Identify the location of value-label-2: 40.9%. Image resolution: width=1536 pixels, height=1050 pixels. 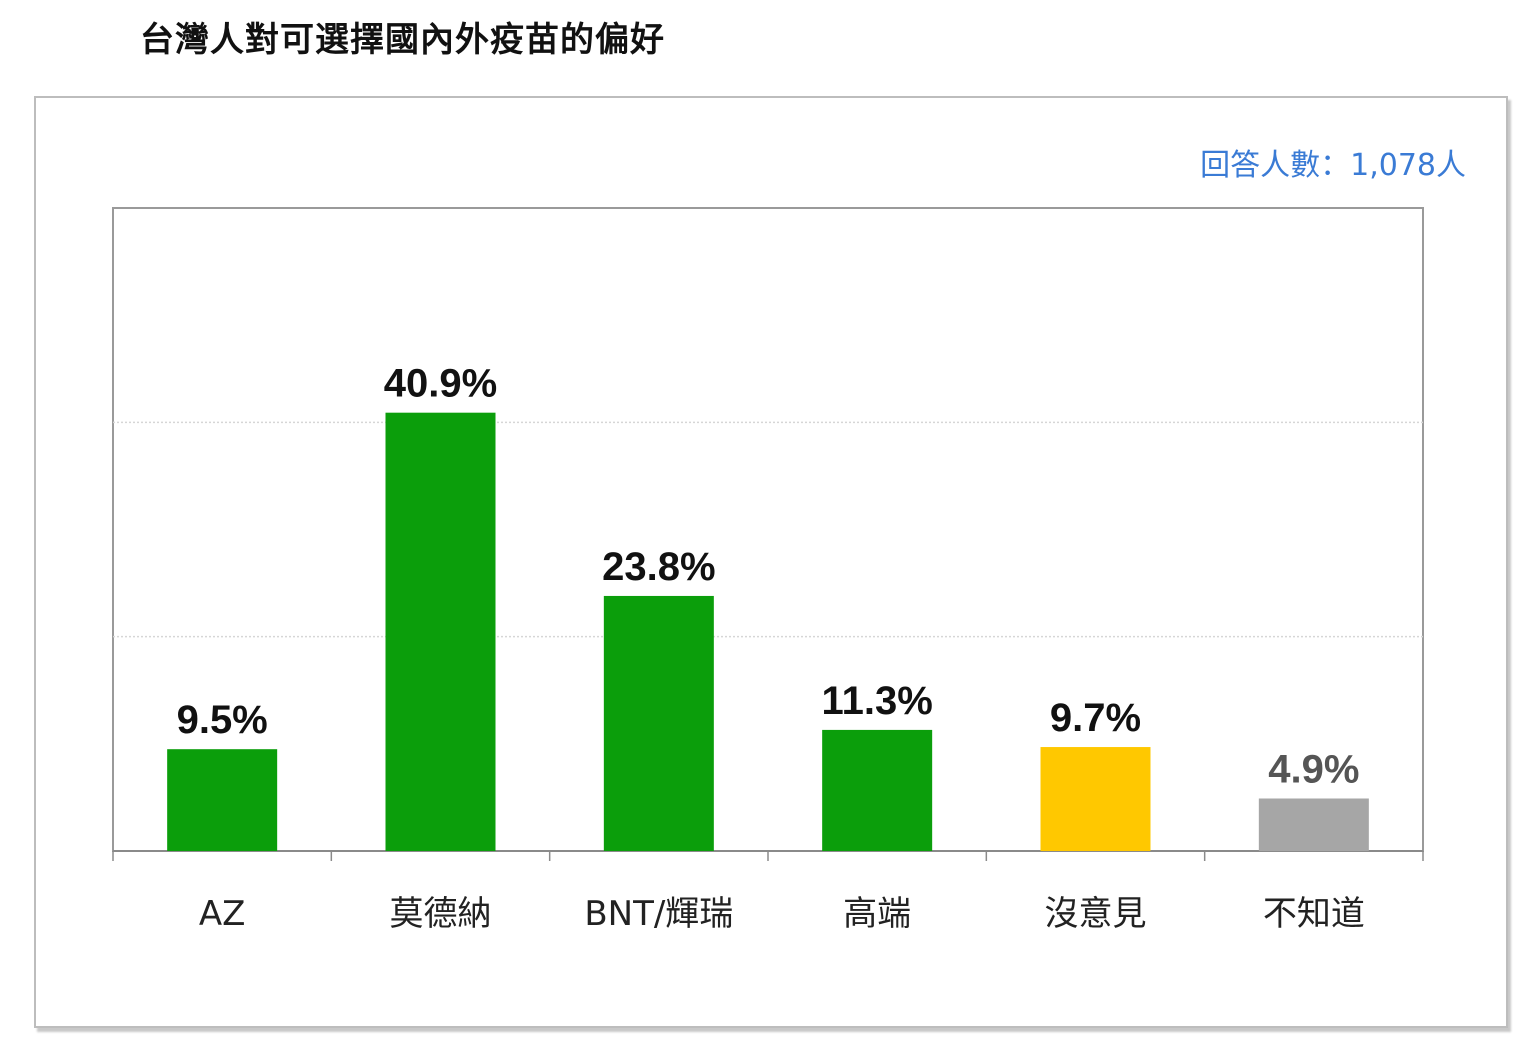
(440, 384).